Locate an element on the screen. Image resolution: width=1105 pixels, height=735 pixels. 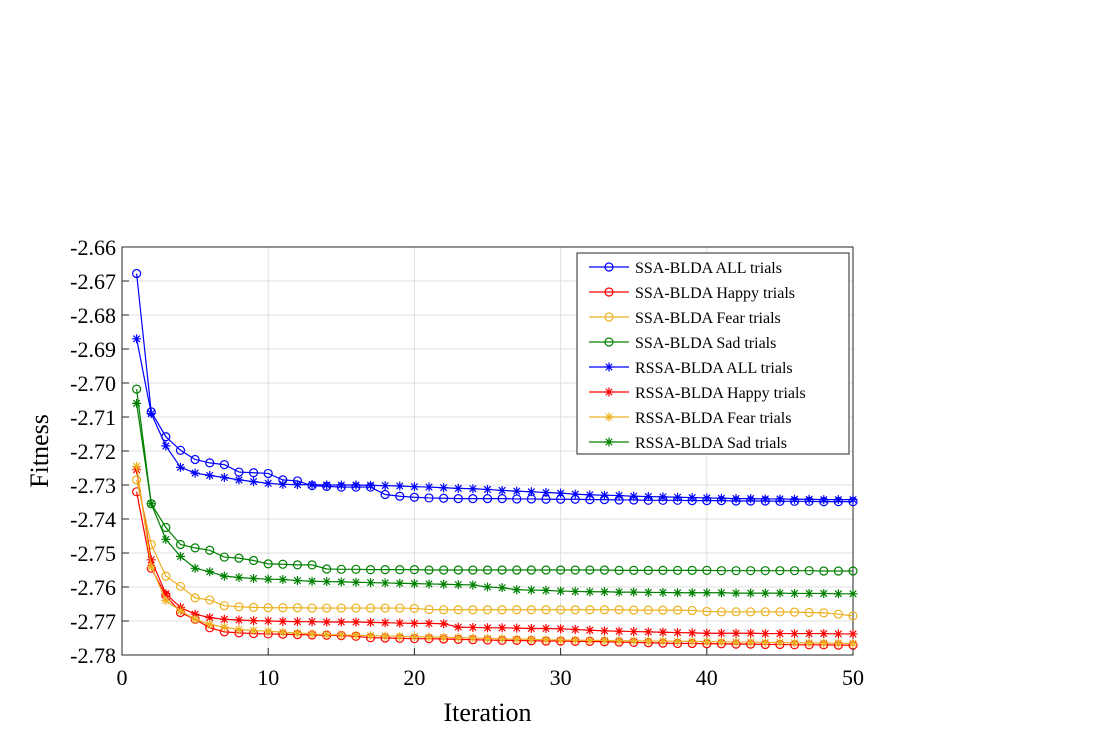
y-tick-label: -2.68 is located at coordinates (93, 315).